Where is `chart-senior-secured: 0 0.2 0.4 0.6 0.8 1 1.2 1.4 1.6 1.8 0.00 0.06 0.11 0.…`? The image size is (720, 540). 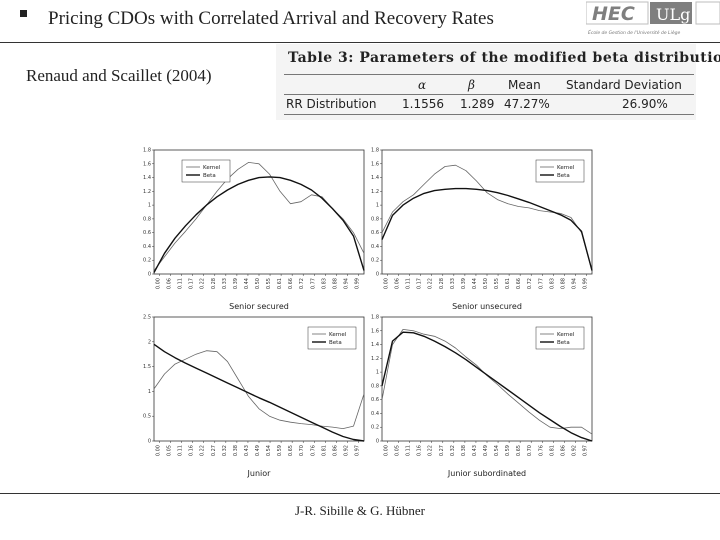
chart-senior-secured: 0 0.2 0.4 0.6 0.8 1 1.2 1.4 1.6 1.8 0.00 0.06 0.11 0.… is located at coordinates (253, 231).